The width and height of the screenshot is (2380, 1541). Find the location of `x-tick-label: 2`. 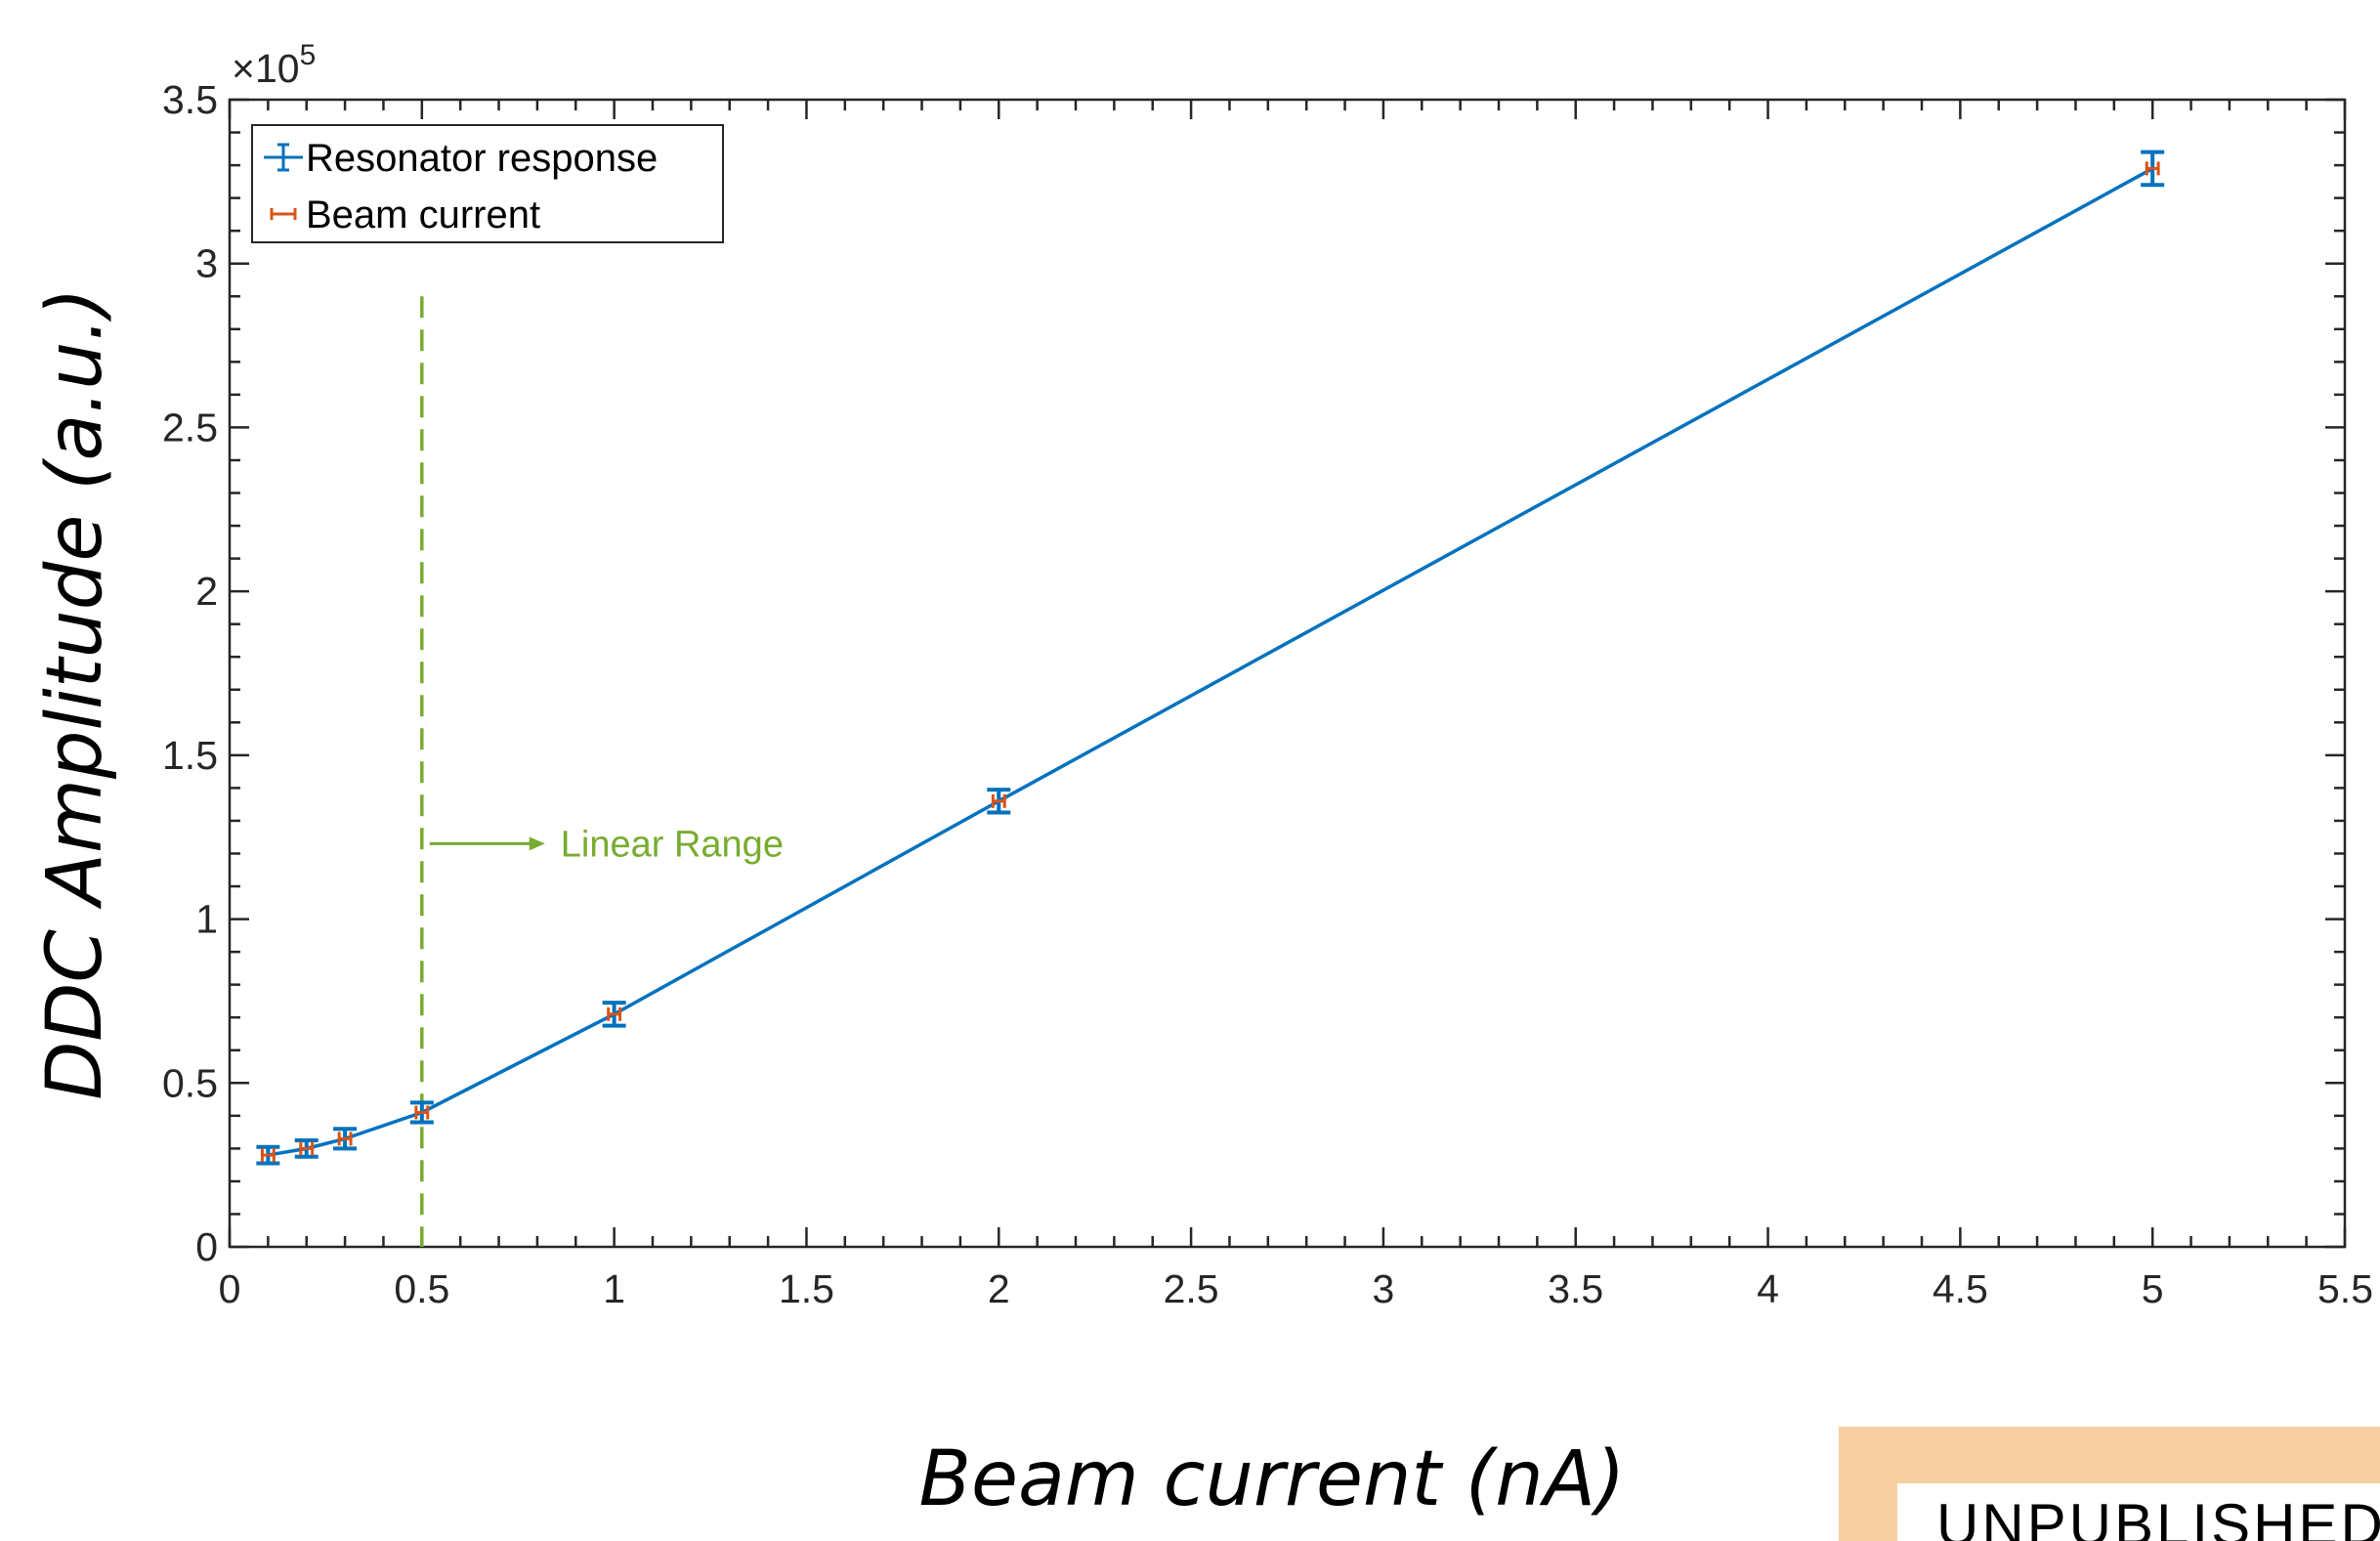

x-tick-label: 2 is located at coordinates (999, 1288).